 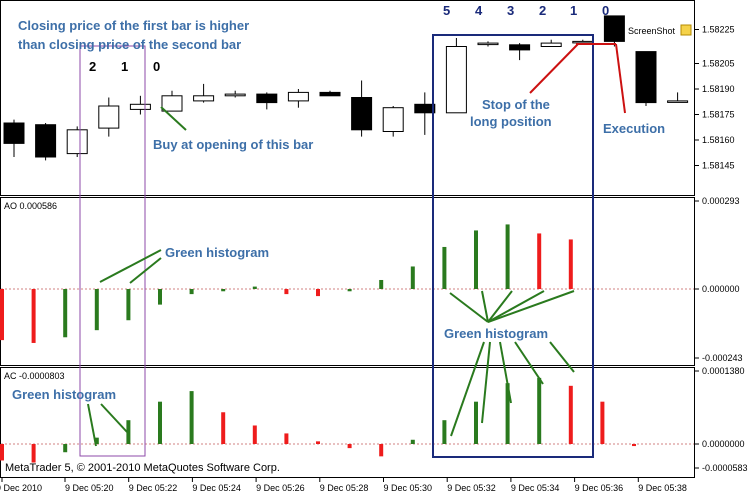 I want to click on ao-green-histogram-left: Green histogram, so click(x=217, y=252).